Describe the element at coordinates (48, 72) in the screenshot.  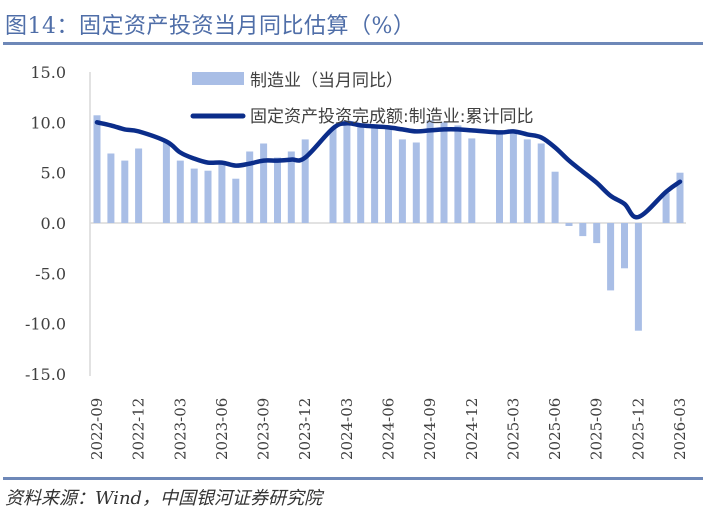
I see `y-tick-label: 15.0` at that location.